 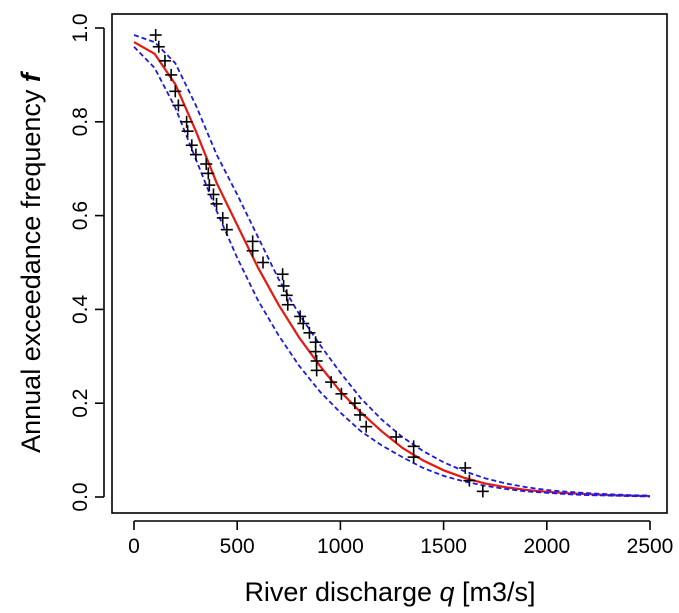 What do you see at coordinates (134, 546) in the screenshot?
I see `x-tick-label: 0` at bounding box center [134, 546].